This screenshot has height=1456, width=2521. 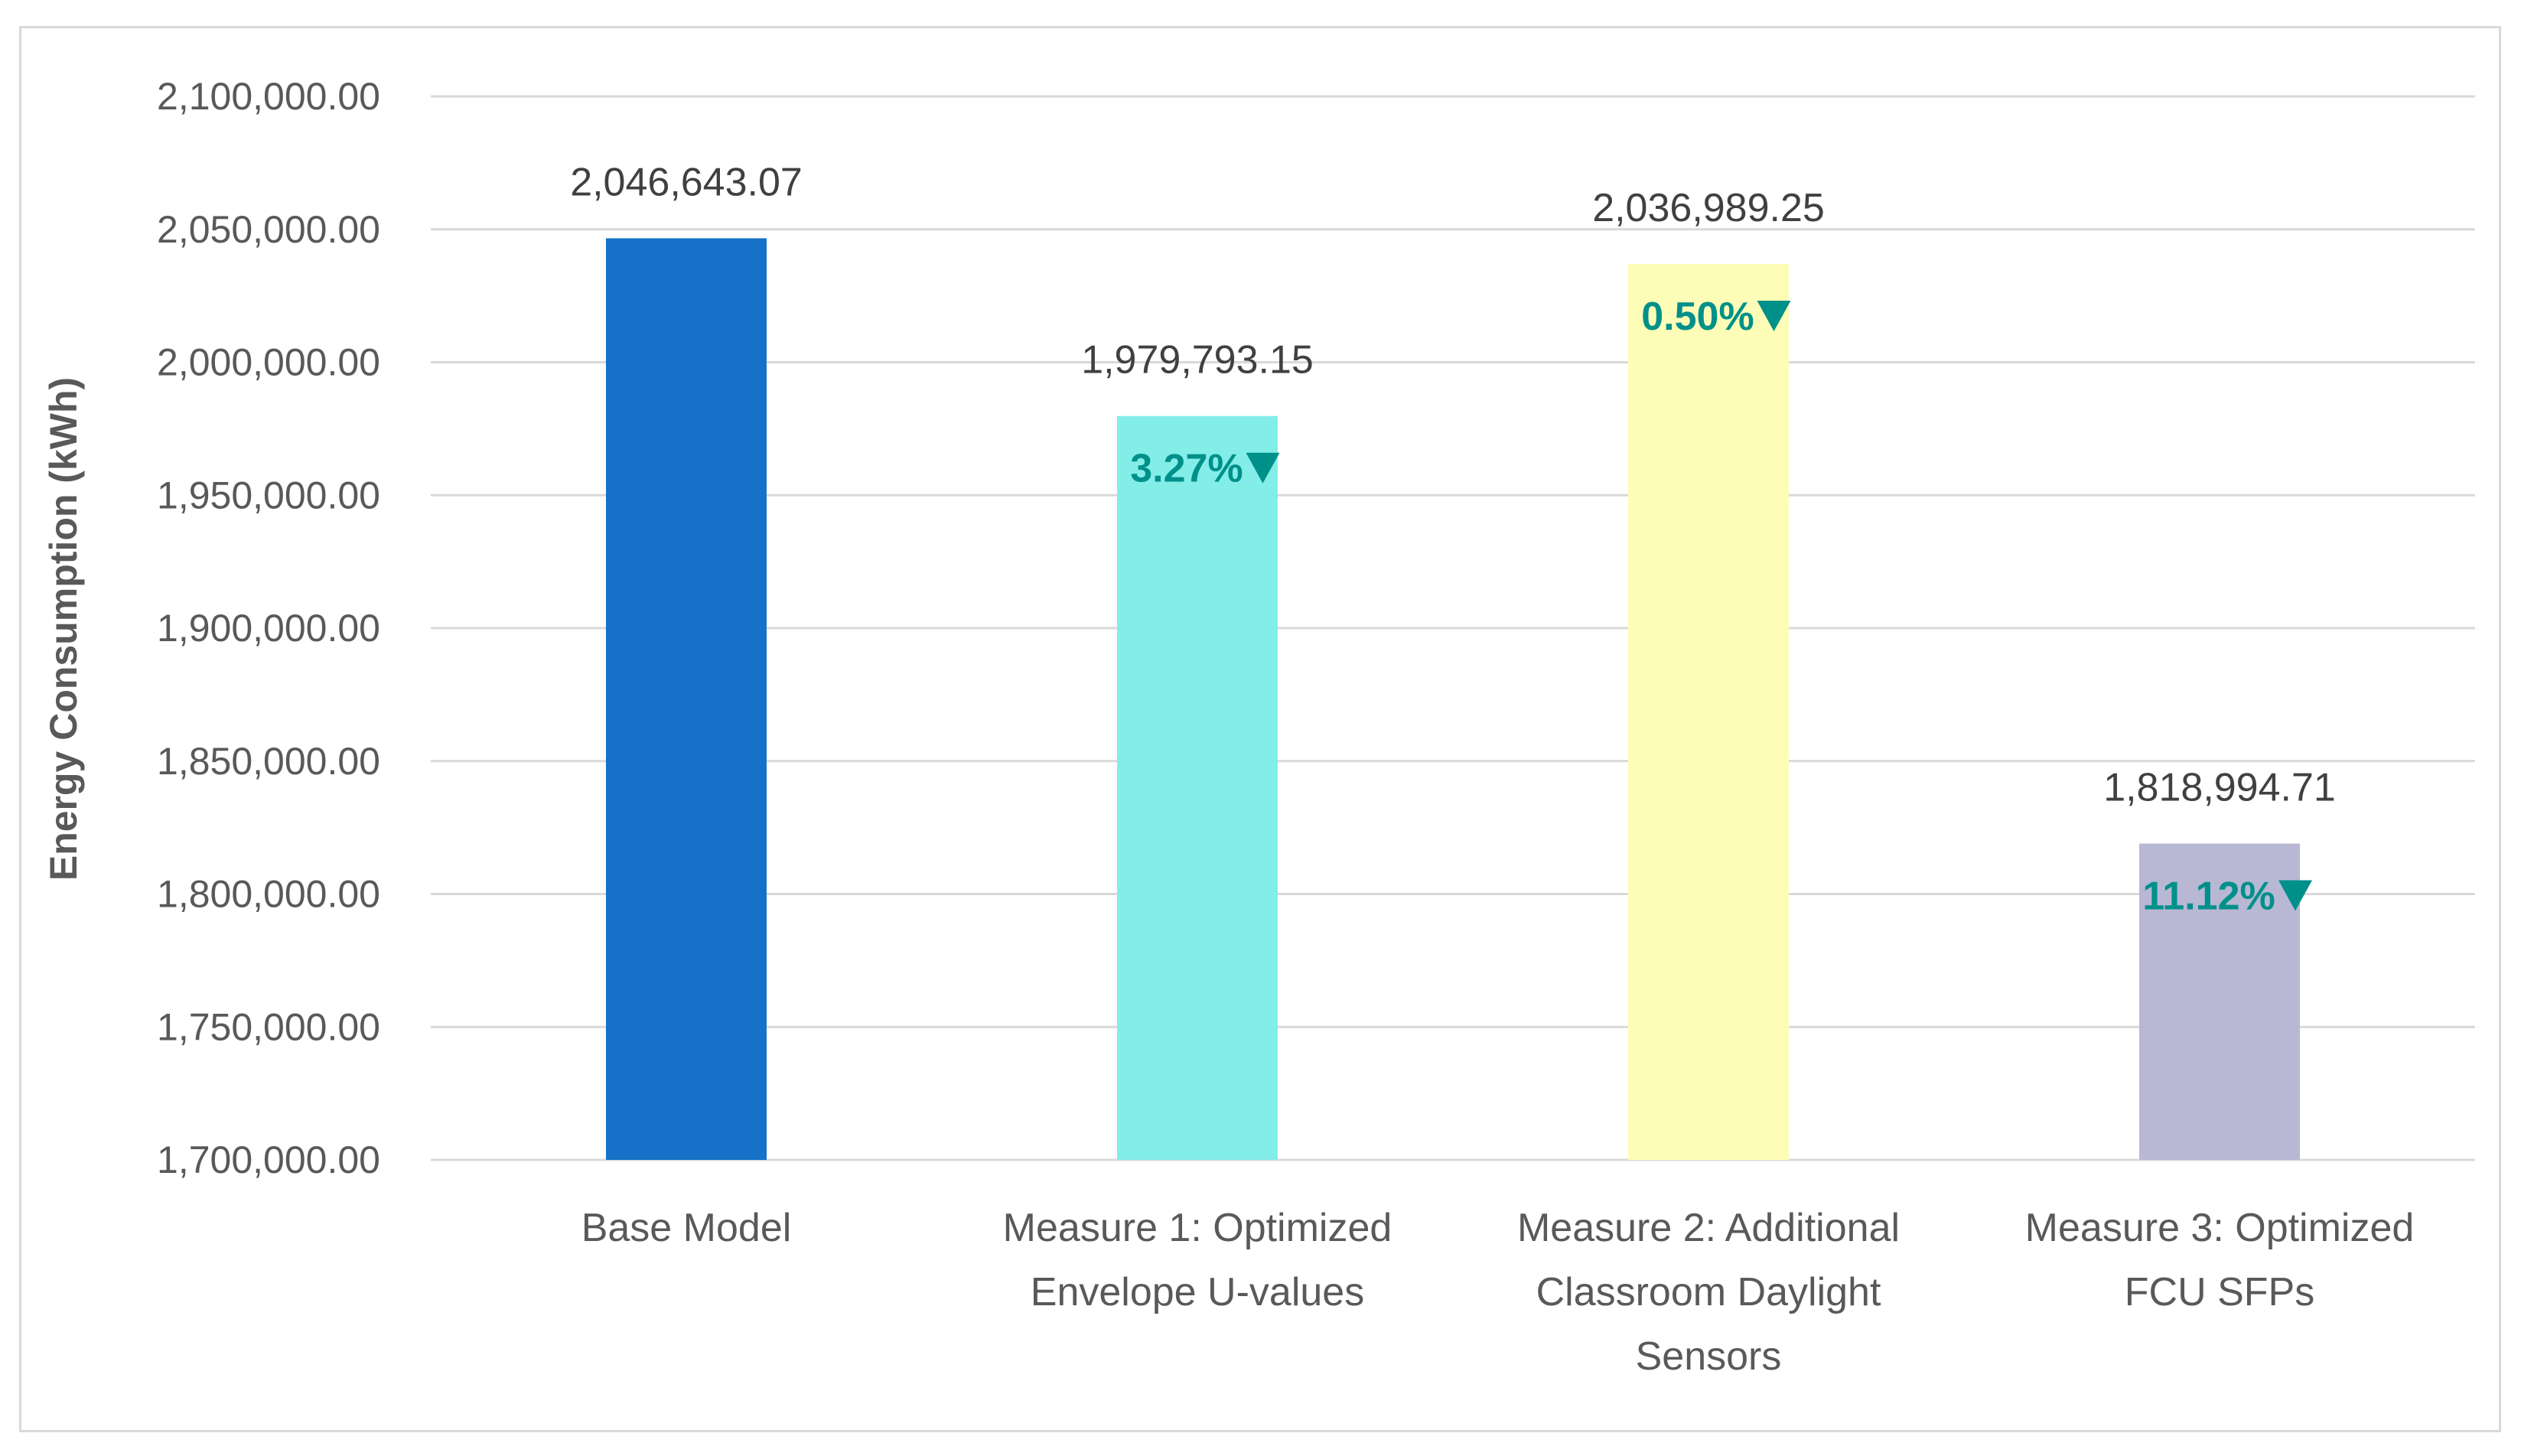 What do you see at coordinates (268, 1159) in the screenshot?
I see `y-tick-label: 1,700,000.00` at bounding box center [268, 1159].